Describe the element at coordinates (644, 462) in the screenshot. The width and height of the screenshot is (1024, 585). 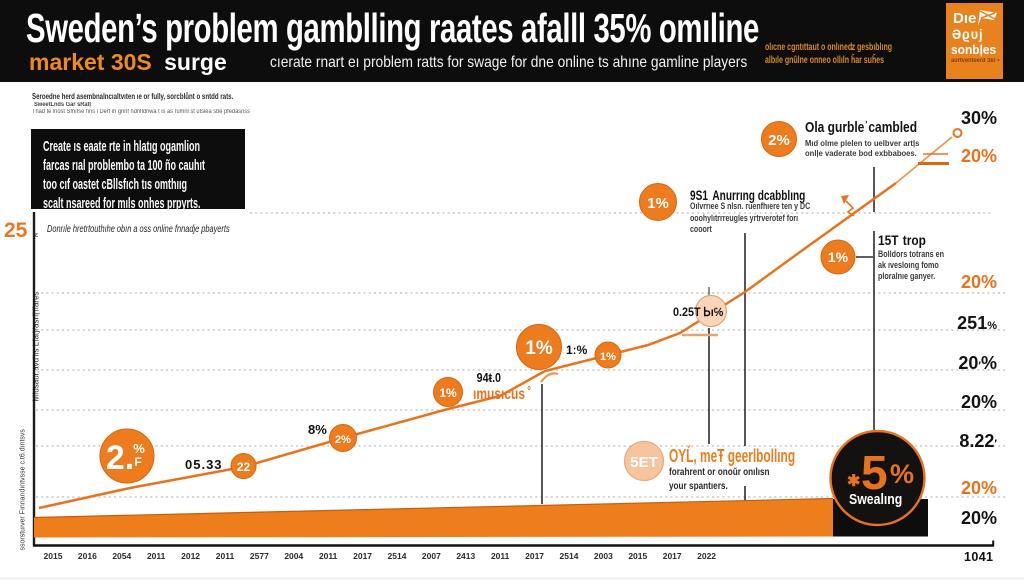
I see `svg-text: 5ET` at that location.